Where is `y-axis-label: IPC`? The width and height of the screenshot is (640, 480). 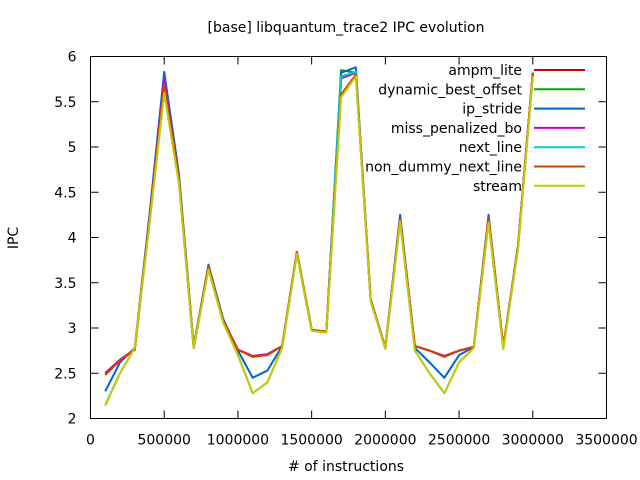 y-axis-label: IPC is located at coordinates (14, 238).